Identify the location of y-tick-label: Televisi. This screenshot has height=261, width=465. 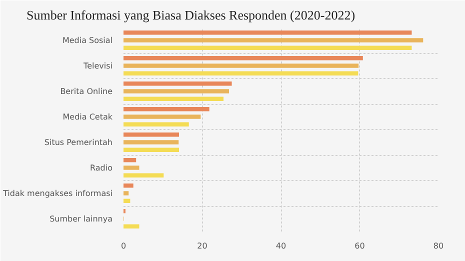
(97, 65).